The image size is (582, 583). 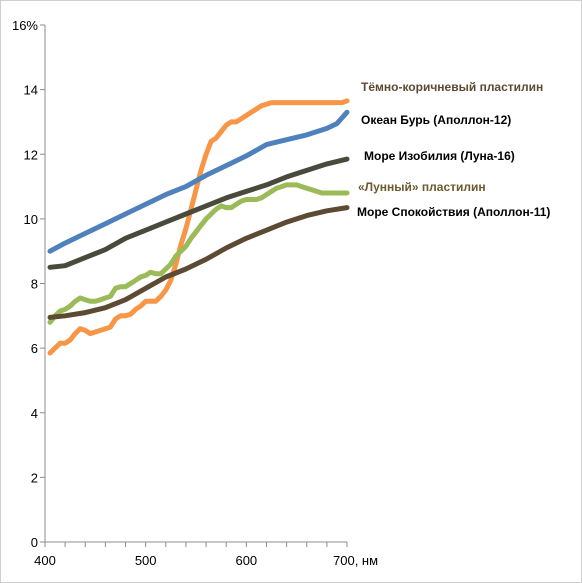 I want to click on y-tick-label: 4, so click(x=34, y=413).